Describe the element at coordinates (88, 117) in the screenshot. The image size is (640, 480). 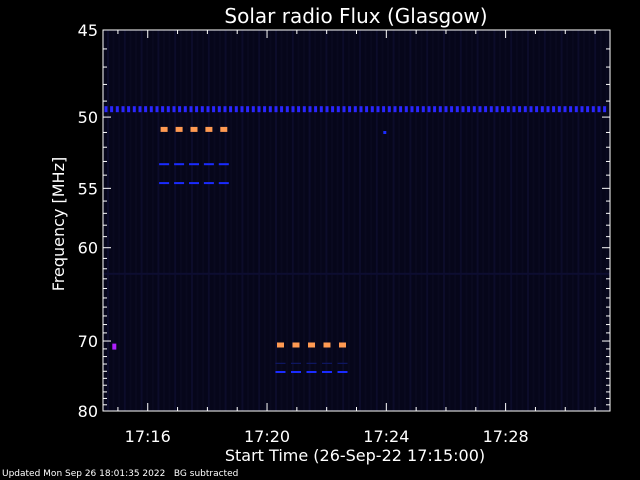
I see `y-tick-label: 50` at that location.